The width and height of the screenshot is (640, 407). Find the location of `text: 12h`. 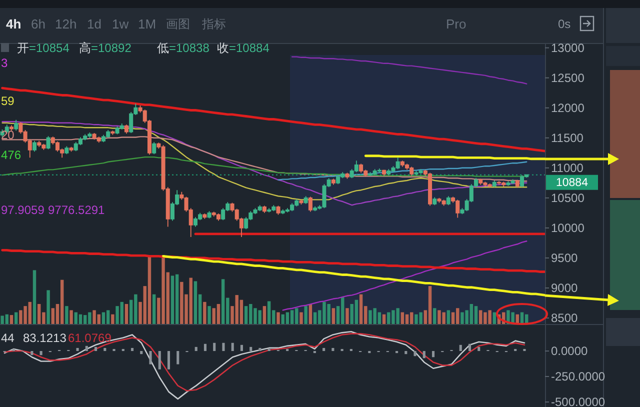

text: 12h is located at coordinates (66, 24).